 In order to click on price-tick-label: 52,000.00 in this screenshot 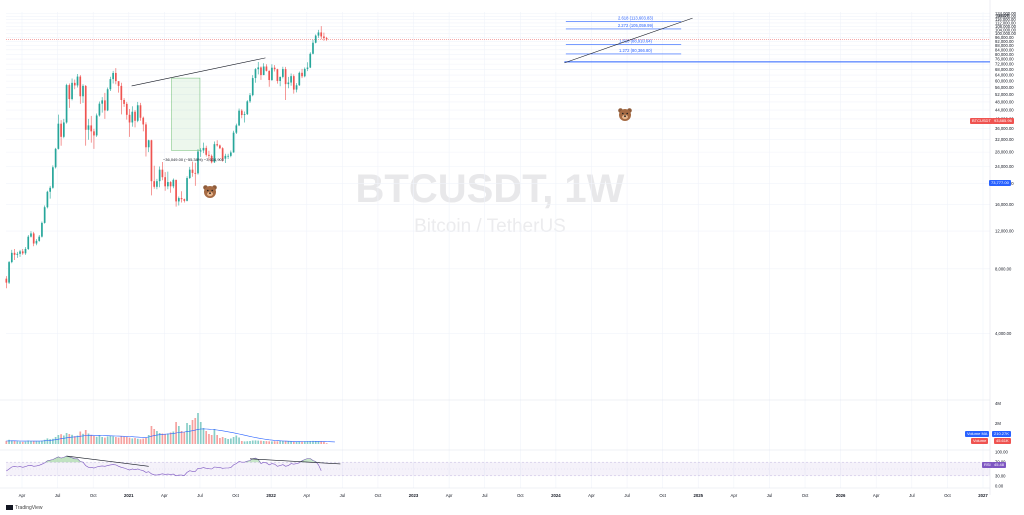, I will do `click(1004, 94)`.